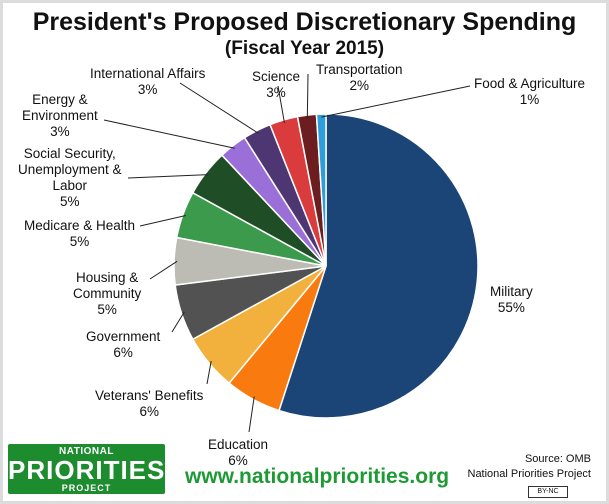 This screenshot has width=609, height=504. What do you see at coordinates (169, 134) in the screenshot?
I see `leader-line-energy-environment` at bounding box center [169, 134].